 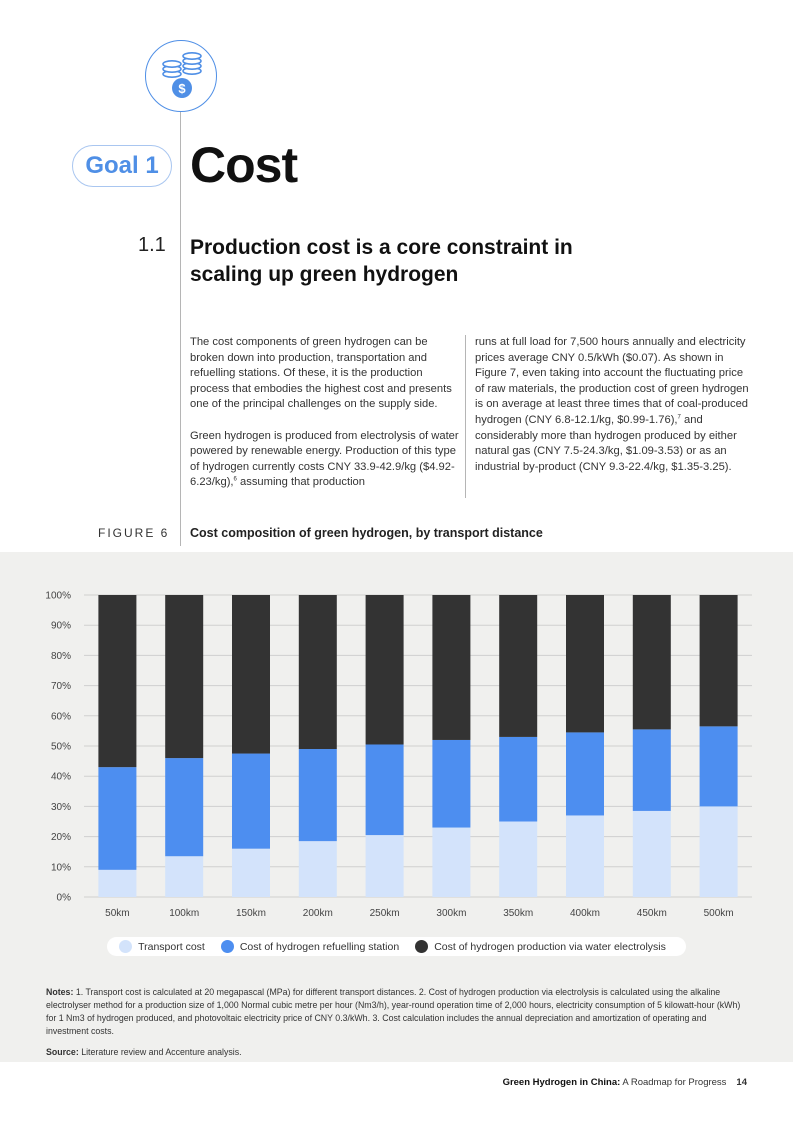 What do you see at coordinates (117, 913) in the screenshot?
I see `x-tick-label: 50km` at bounding box center [117, 913].